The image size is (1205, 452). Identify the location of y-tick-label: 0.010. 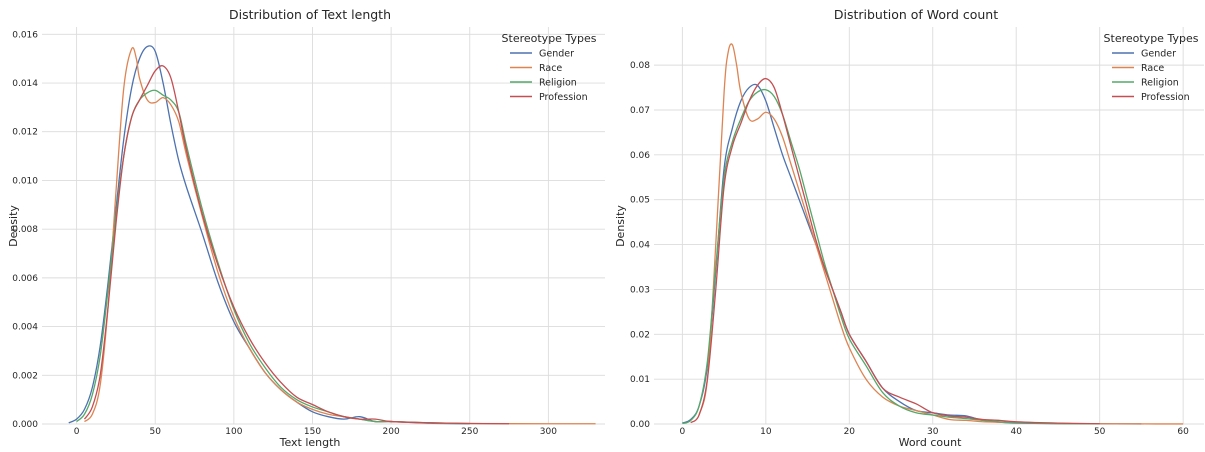
(25, 181).